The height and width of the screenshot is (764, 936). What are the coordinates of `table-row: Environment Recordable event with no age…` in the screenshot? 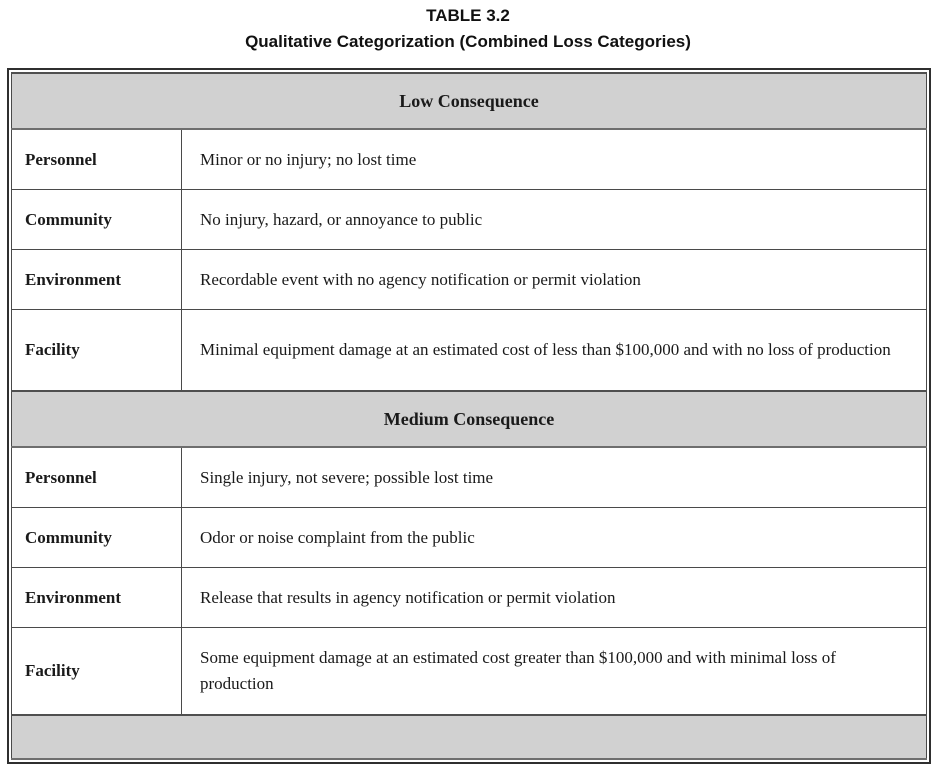 It's located at (469, 279).